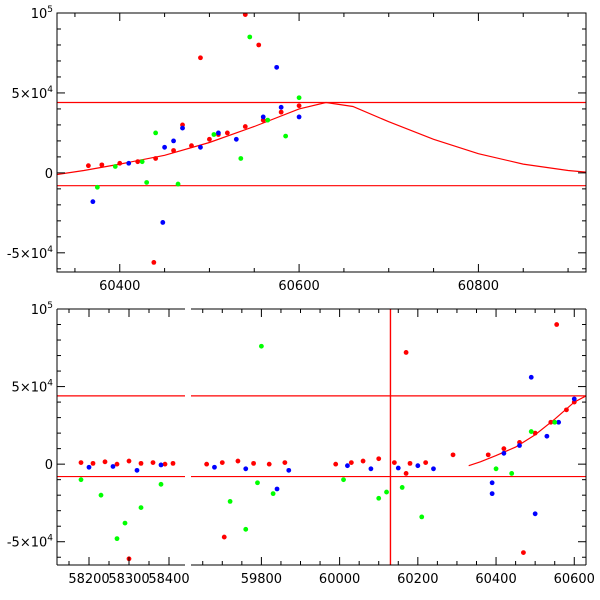 This screenshot has width=600, height=600. Describe the element at coordinates (88, 579) in the screenshot. I see `x-tick-label: 58200` at that location.